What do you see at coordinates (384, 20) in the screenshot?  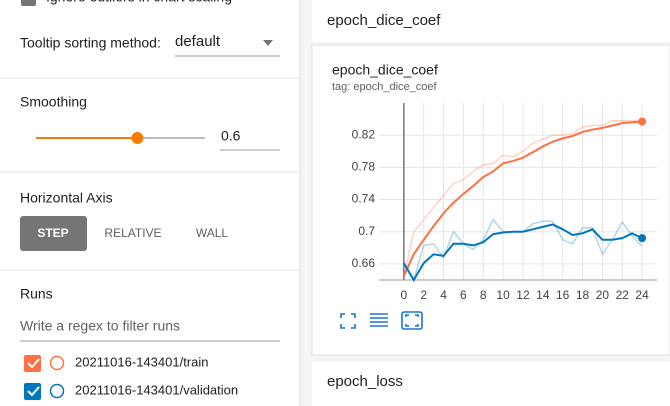 I see `section-title: epoch_dice_coef` at bounding box center [384, 20].